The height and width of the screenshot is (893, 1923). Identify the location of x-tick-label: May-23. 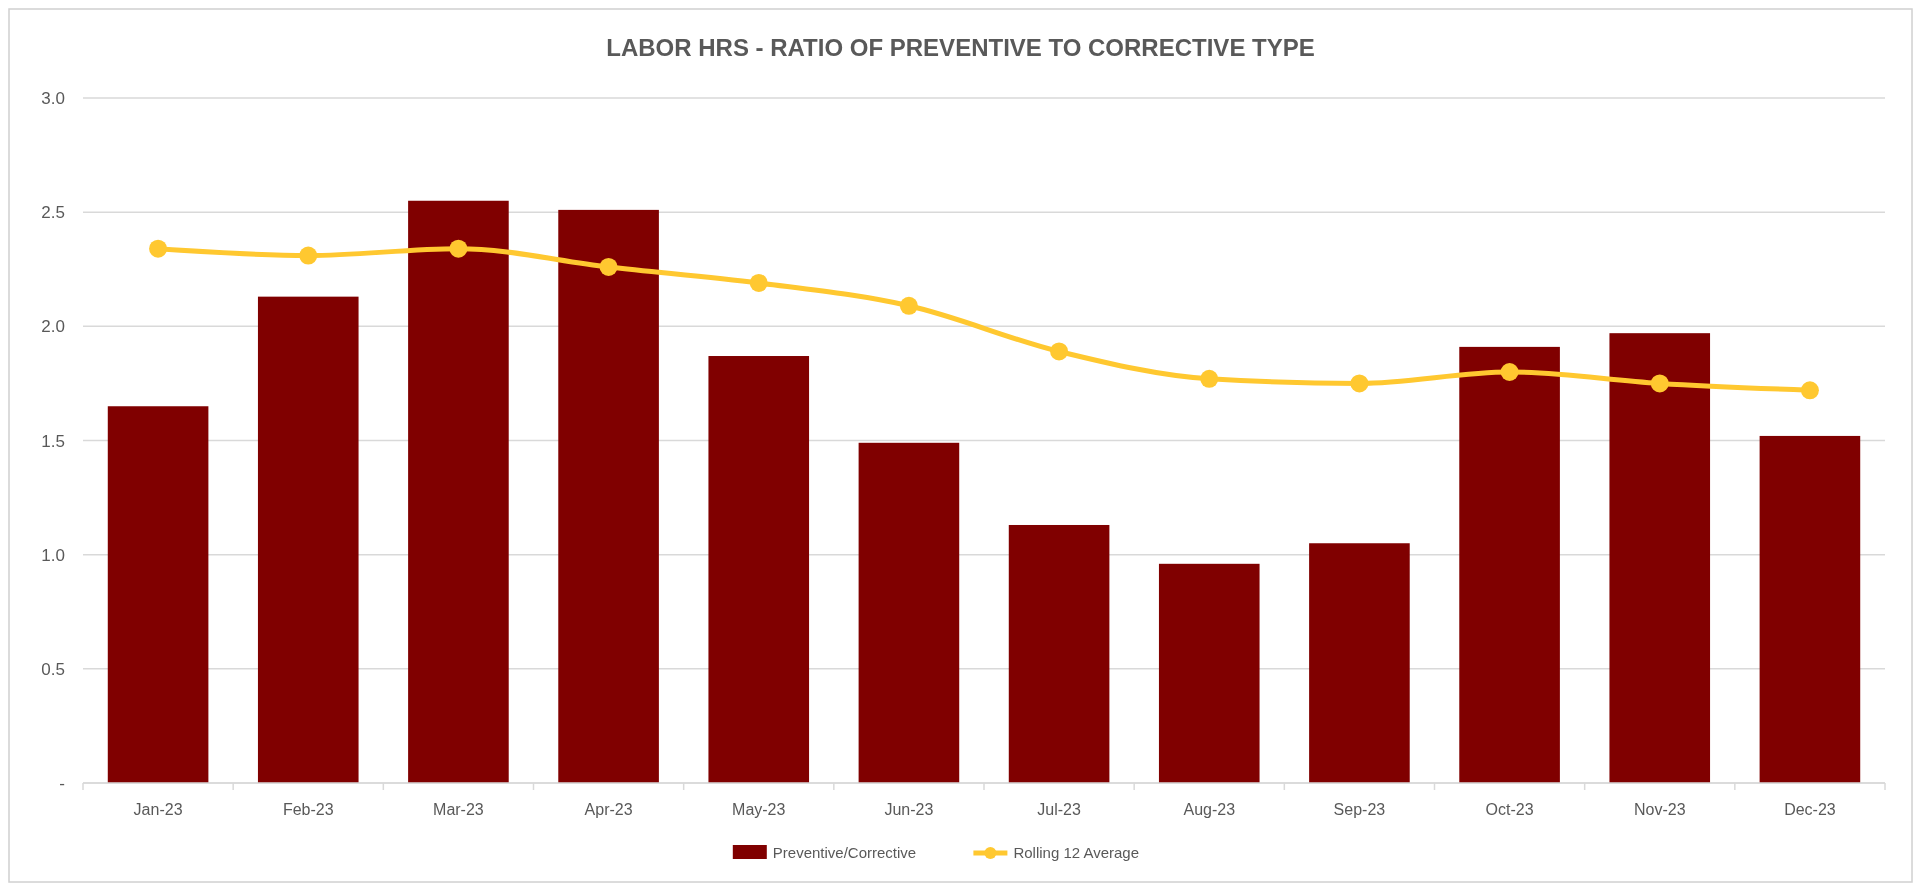
(759, 809).